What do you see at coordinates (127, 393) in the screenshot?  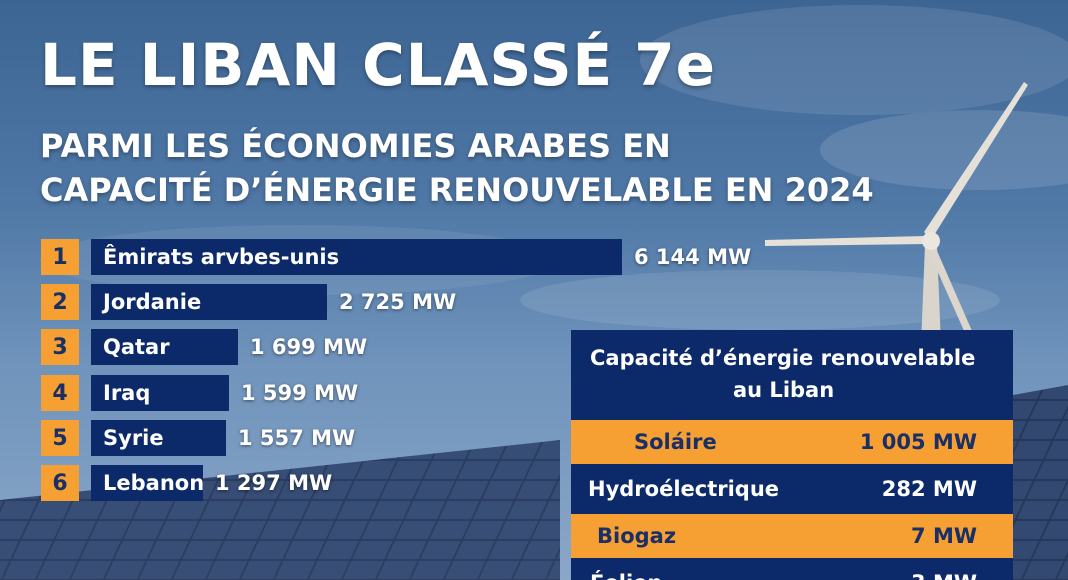 I see `bar-category-label: Iraq` at bounding box center [127, 393].